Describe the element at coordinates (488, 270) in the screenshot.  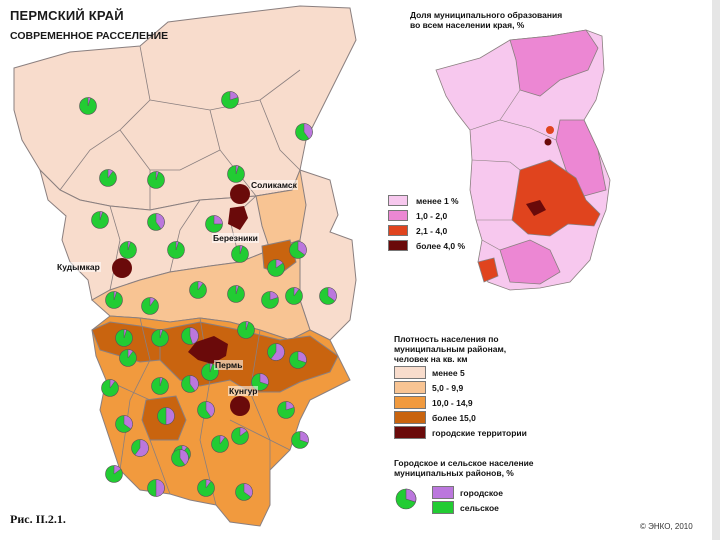
I see `inset-region-sw` at that location.